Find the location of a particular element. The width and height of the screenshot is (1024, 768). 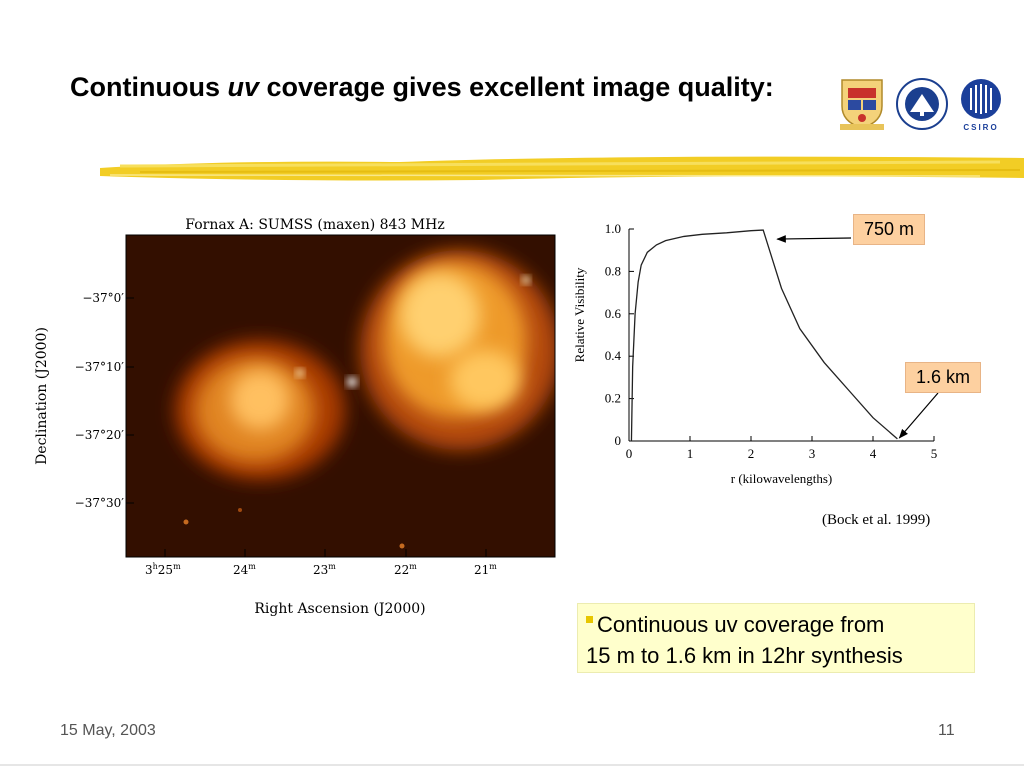

x-tick-label: 3 is located at coordinates (812, 453).